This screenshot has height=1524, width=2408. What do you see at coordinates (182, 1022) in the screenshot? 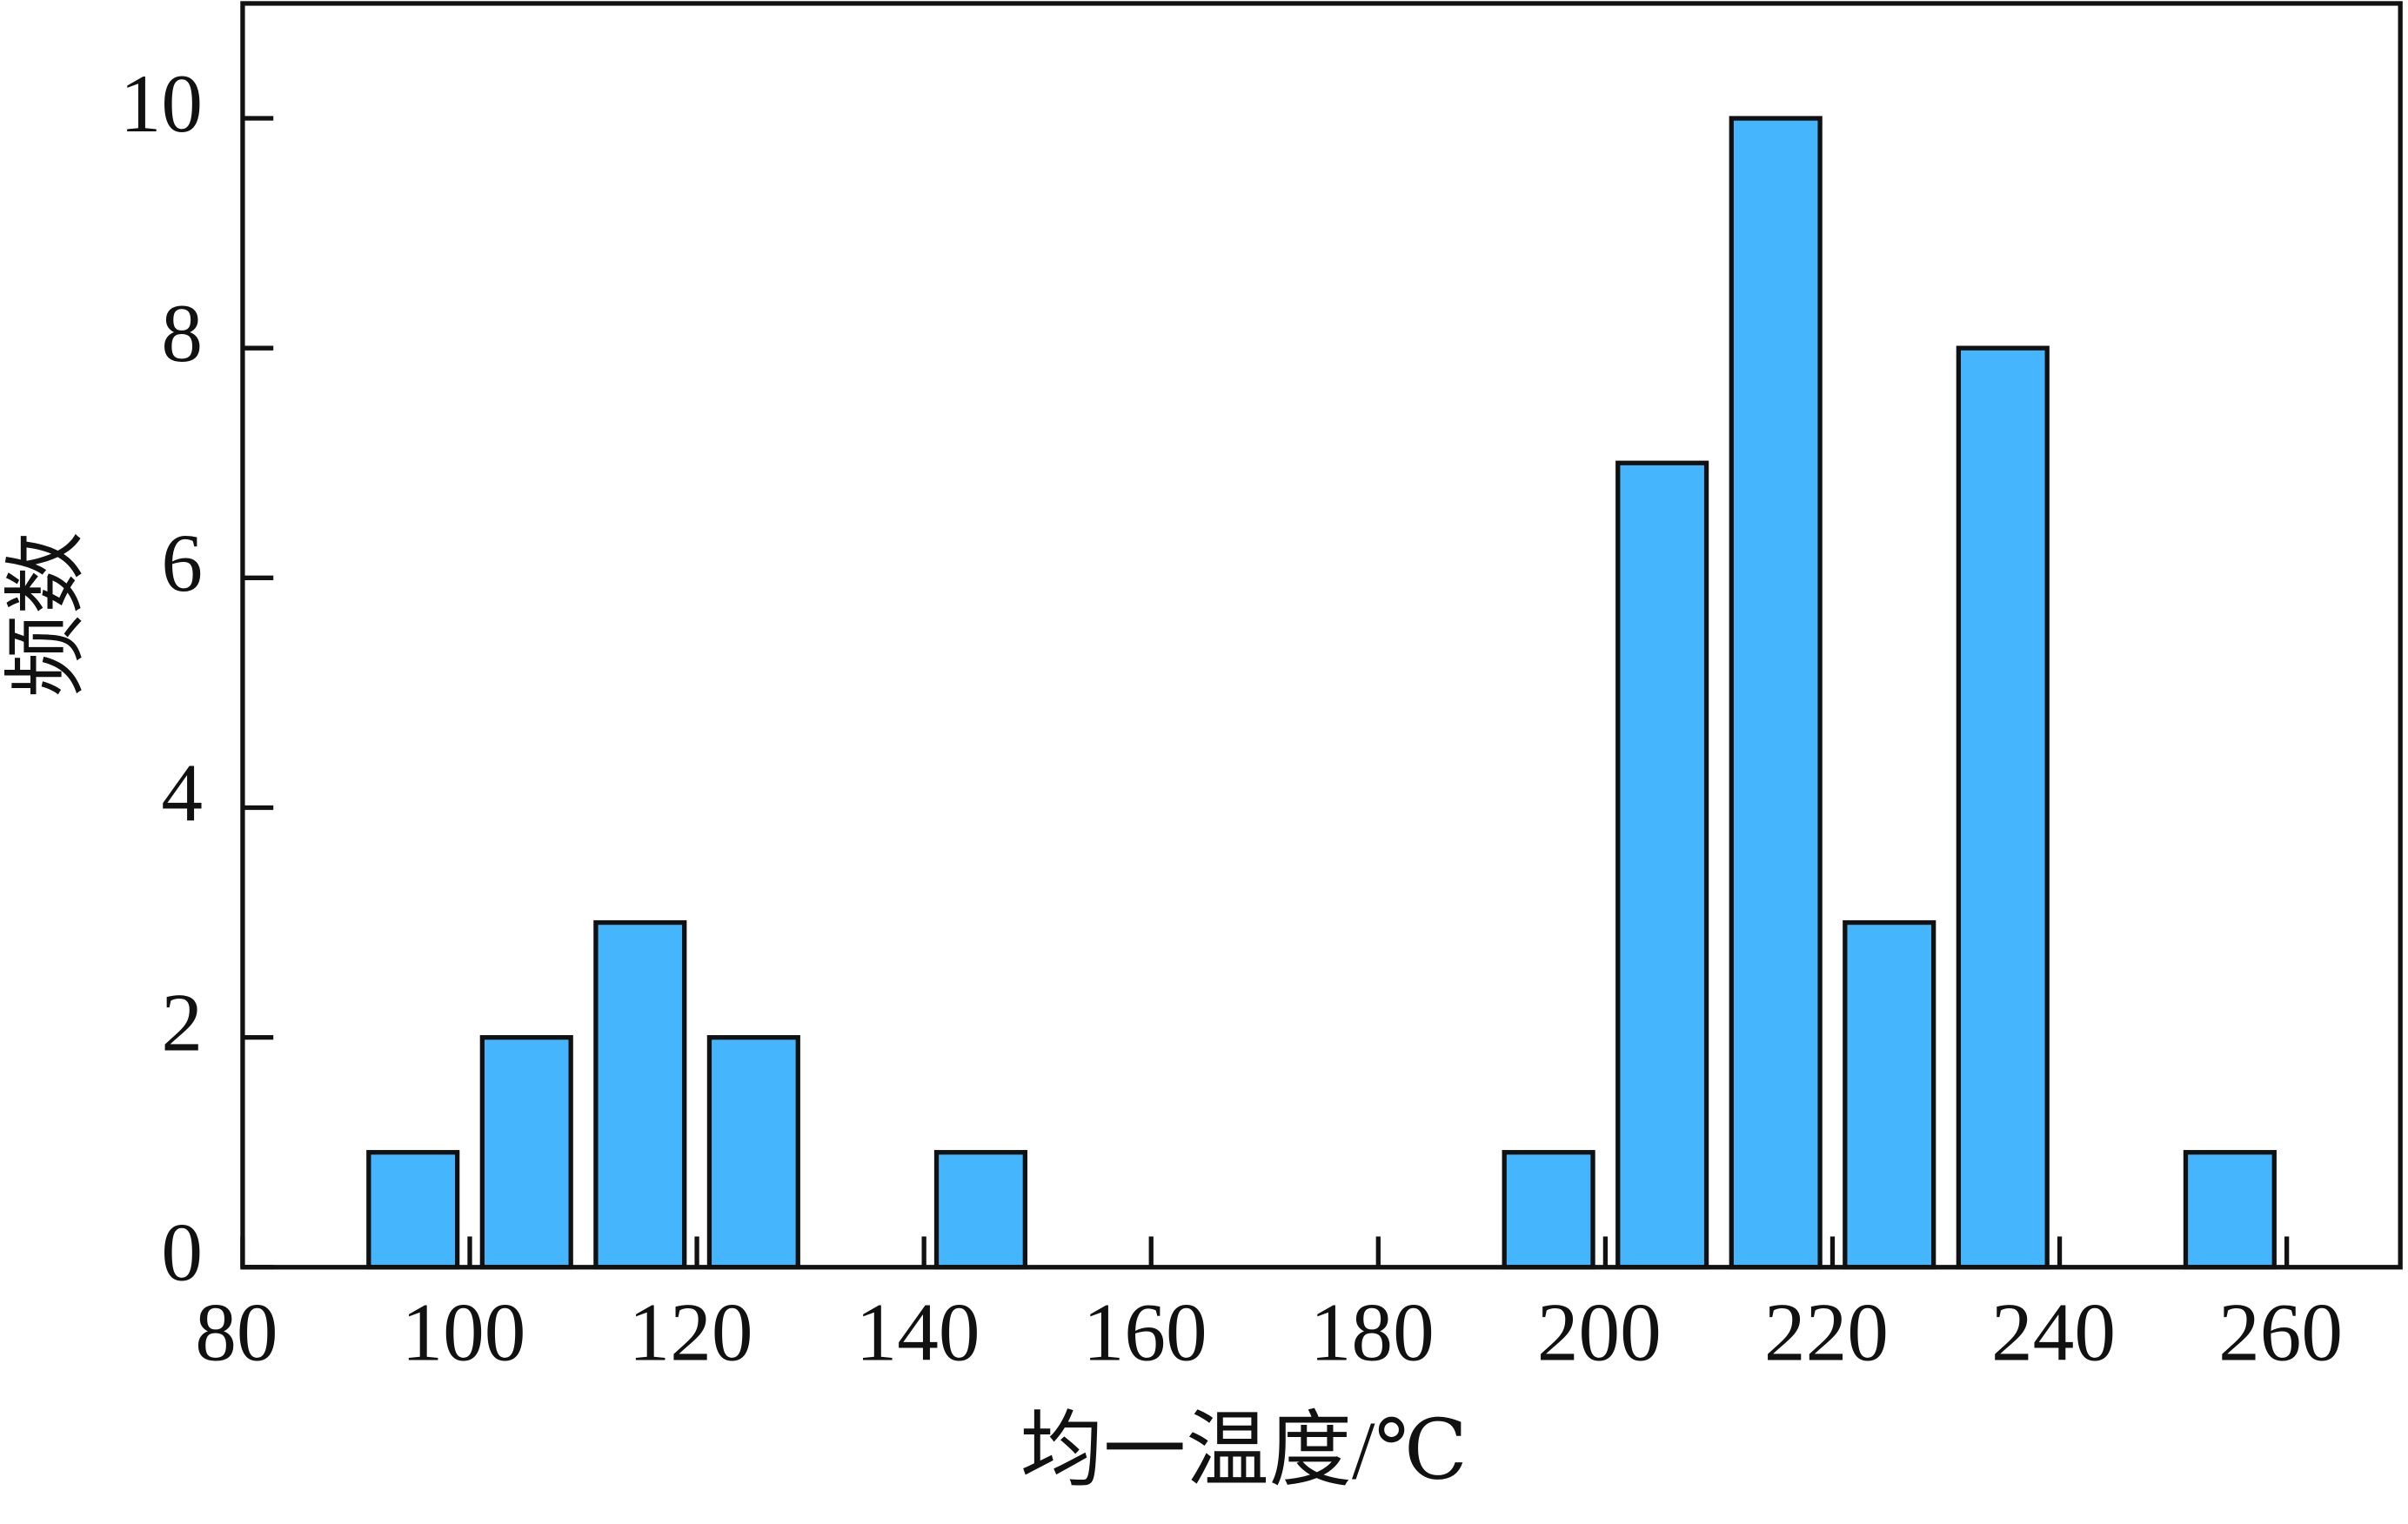
I see `y-tick-label: 2` at bounding box center [182, 1022].